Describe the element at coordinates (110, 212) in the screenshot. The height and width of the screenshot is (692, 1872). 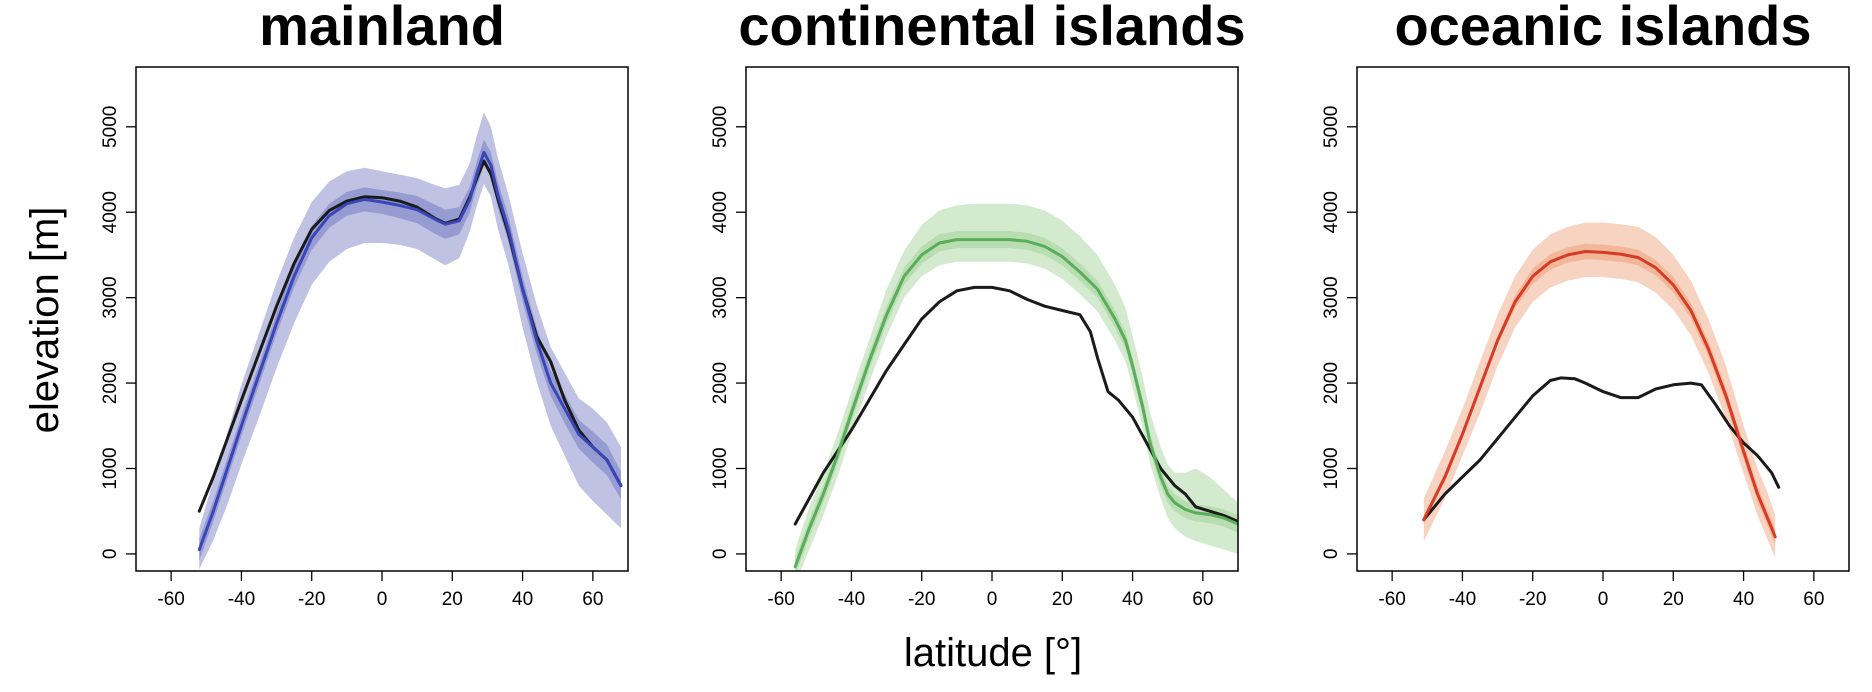
I see `mainland-y-tick-label: 4000` at that location.